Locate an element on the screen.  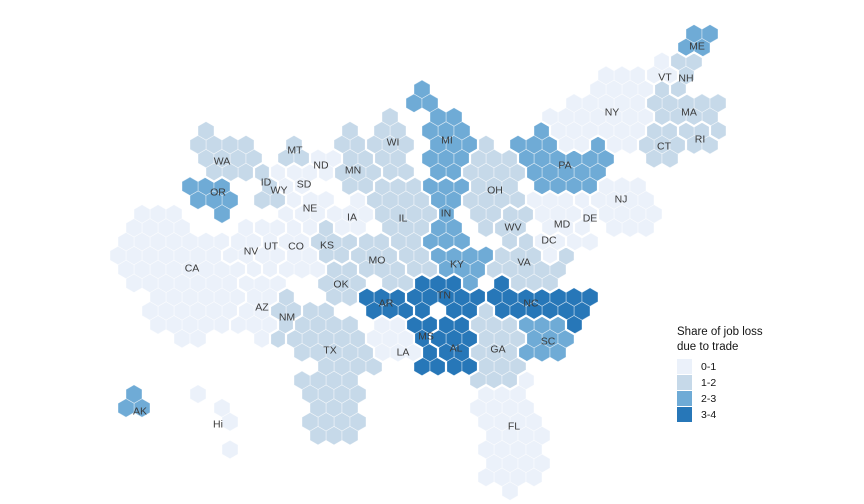
legend-item-label-1-2: 1-2 is located at coordinates (709, 382).